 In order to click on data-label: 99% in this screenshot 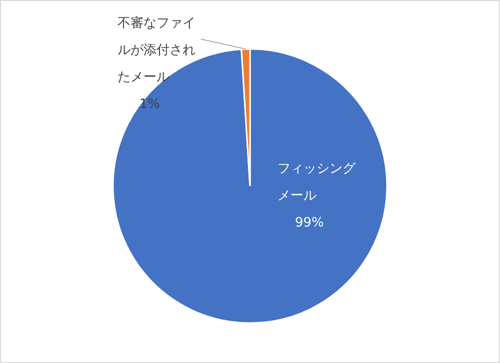, I will do `click(309, 222)`.